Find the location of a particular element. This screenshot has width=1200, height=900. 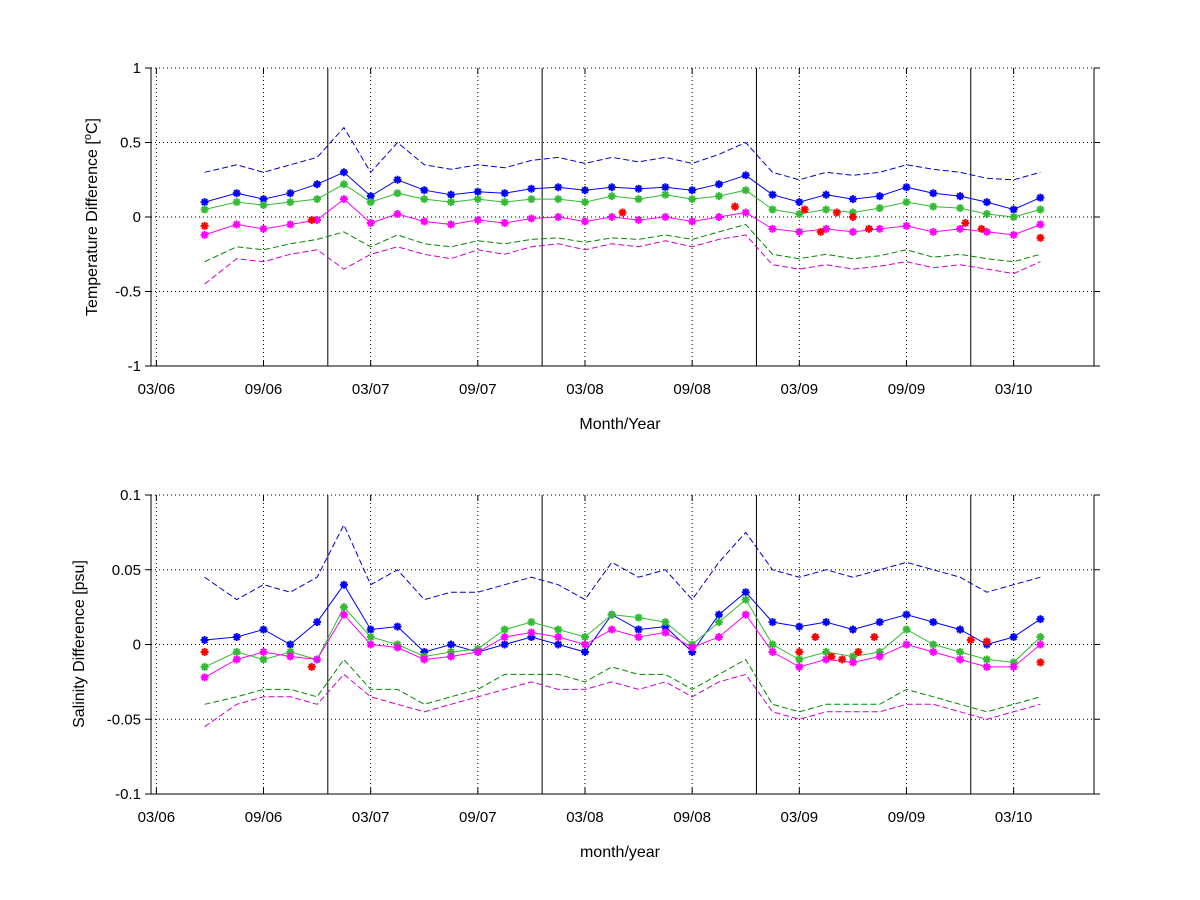

temperature-ytick-label: 1 is located at coordinates (137, 68).